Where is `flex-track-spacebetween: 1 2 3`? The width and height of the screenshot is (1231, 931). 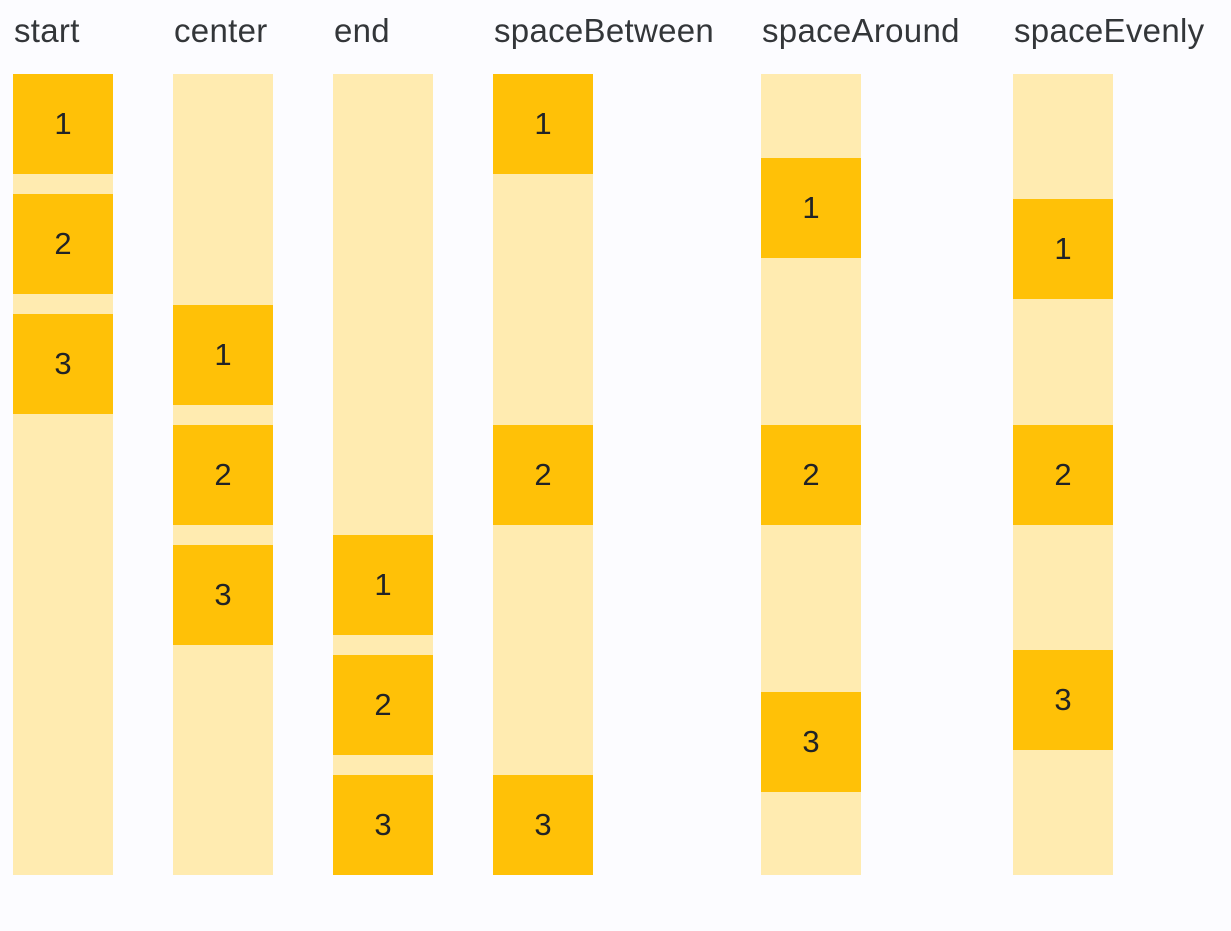 flex-track-spacebetween: 1 2 3 is located at coordinates (543, 474).